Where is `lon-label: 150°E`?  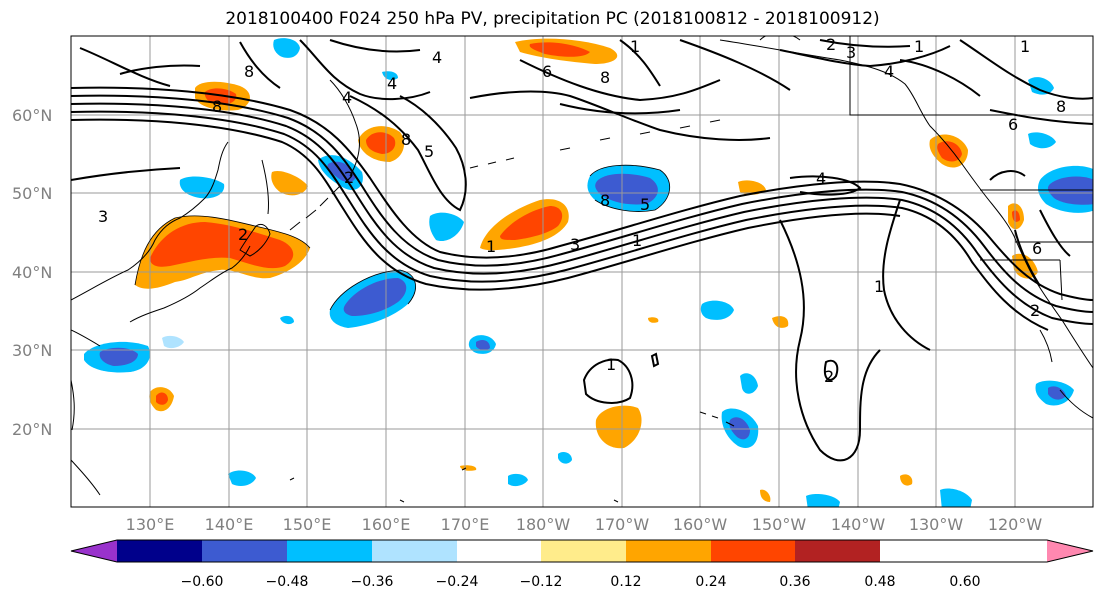 lon-label: 150°E is located at coordinates (307, 524).